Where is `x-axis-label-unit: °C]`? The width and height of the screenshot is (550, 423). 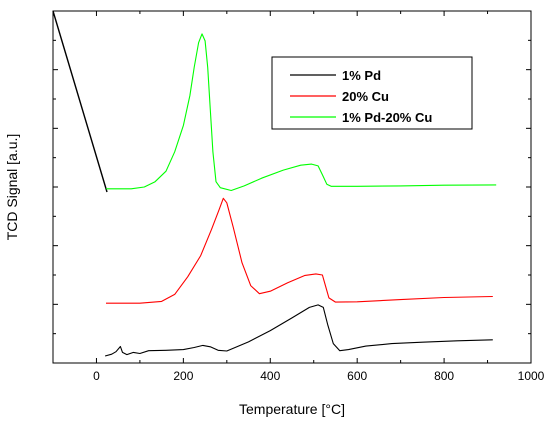
x-axis-label-unit: °C] is located at coordinates (335, 409).